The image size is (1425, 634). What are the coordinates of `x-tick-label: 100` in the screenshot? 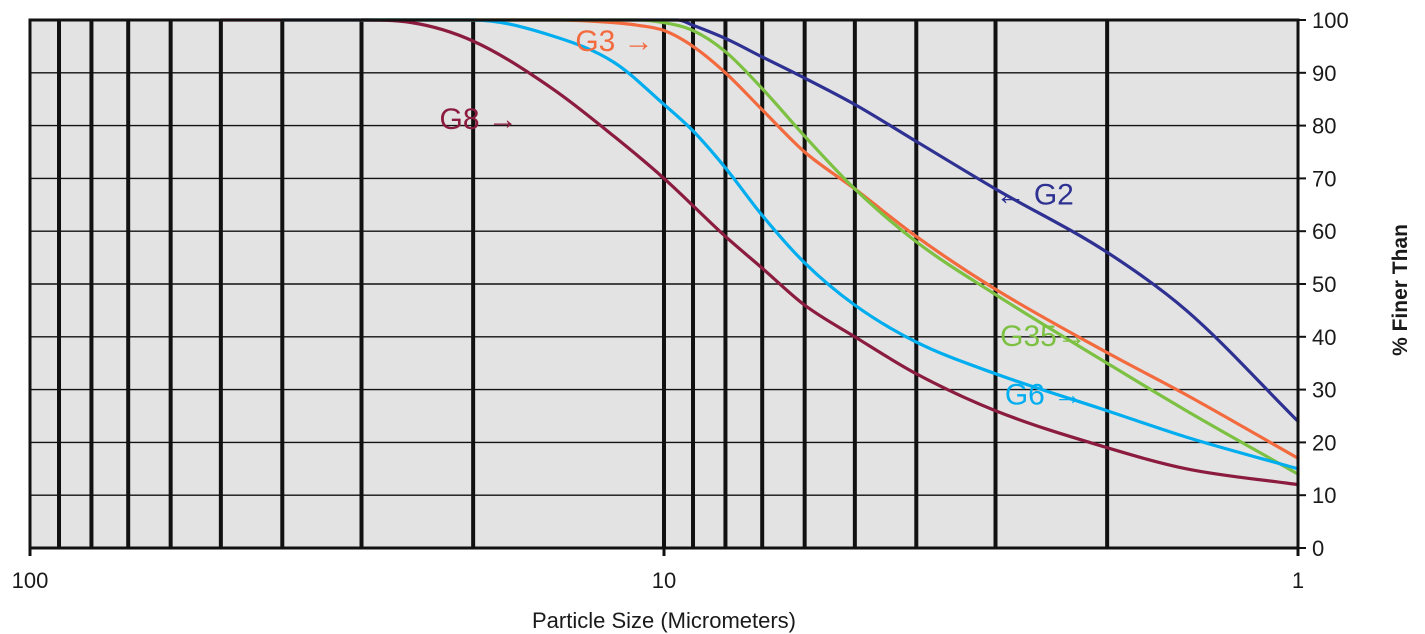 It's located at (30, 580).